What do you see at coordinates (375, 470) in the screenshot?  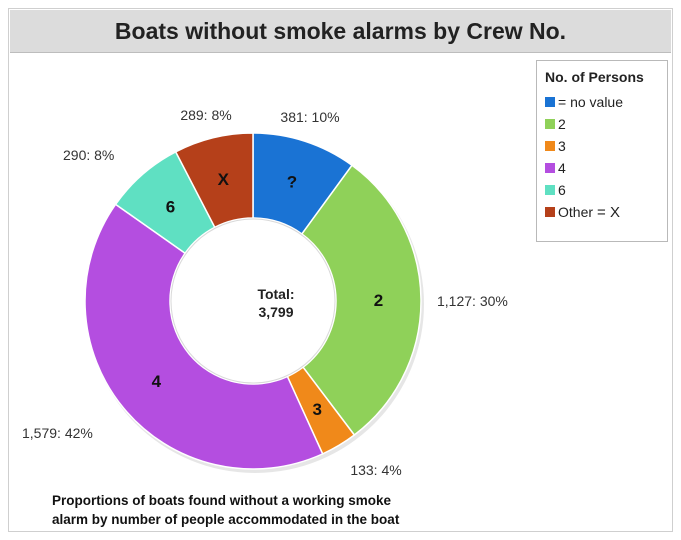 I see `slice-value-label: 133: 4%` at bounding box center [375, 470].